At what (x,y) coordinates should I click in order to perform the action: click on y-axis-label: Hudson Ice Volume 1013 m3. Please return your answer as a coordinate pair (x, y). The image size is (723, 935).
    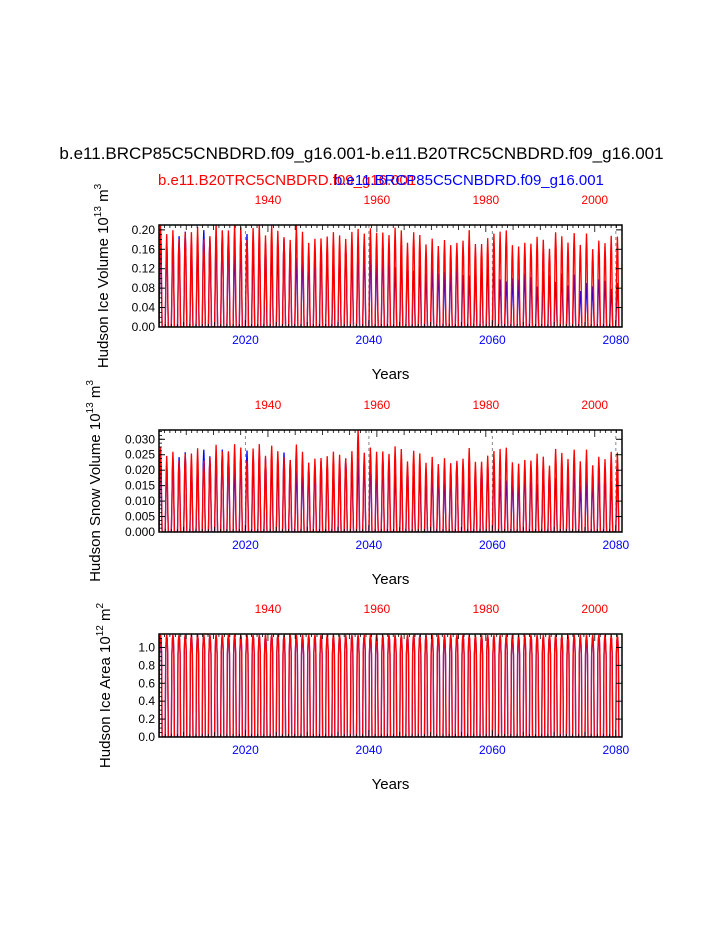
    Looking at the image, I should click on (102, 275).